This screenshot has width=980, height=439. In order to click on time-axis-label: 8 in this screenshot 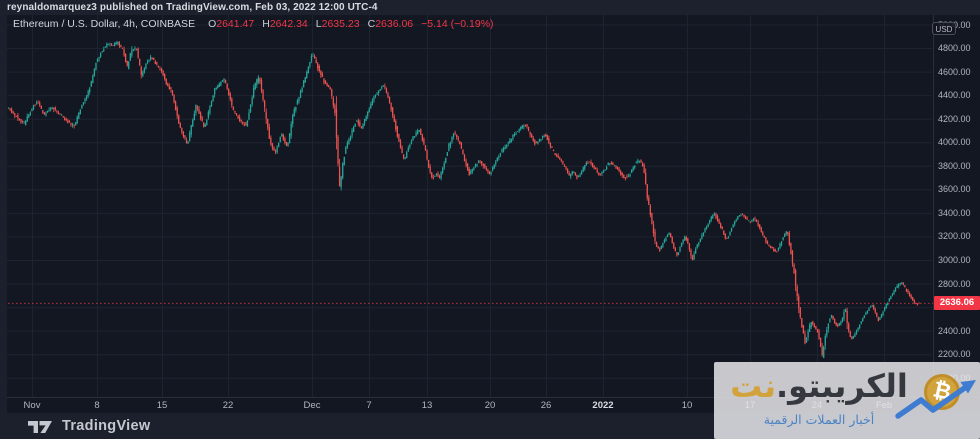, I will do `click(97, 405)`.